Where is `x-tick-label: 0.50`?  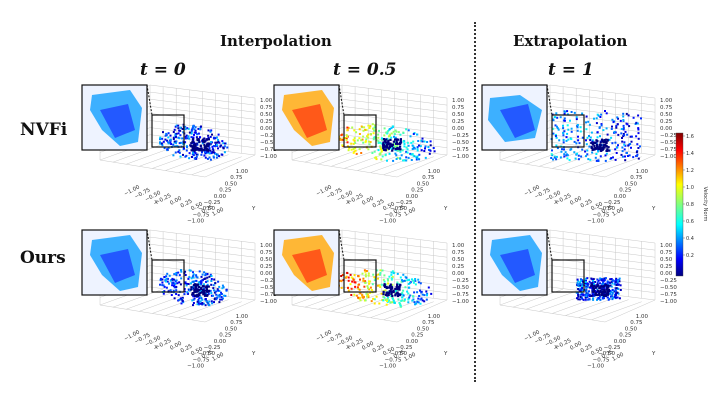 x-tick-label: 0.50 is located at coordinates (597, 206).